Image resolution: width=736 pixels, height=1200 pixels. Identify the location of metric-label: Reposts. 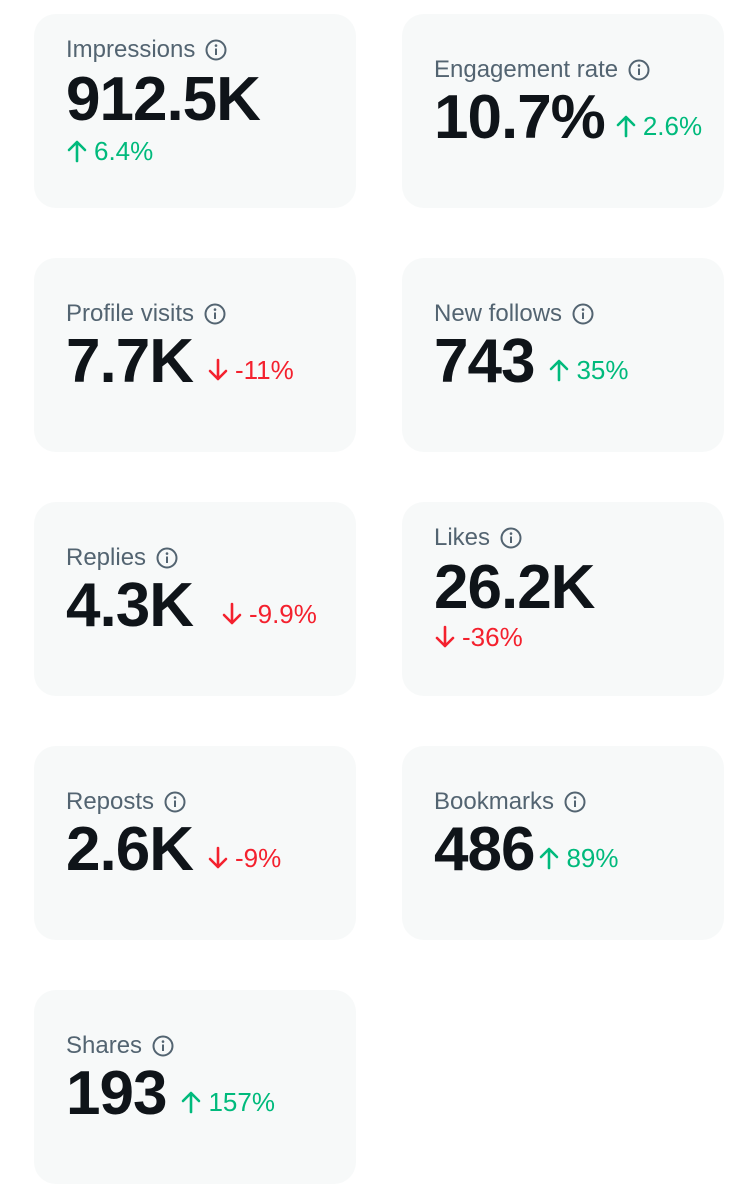
(110, 801).